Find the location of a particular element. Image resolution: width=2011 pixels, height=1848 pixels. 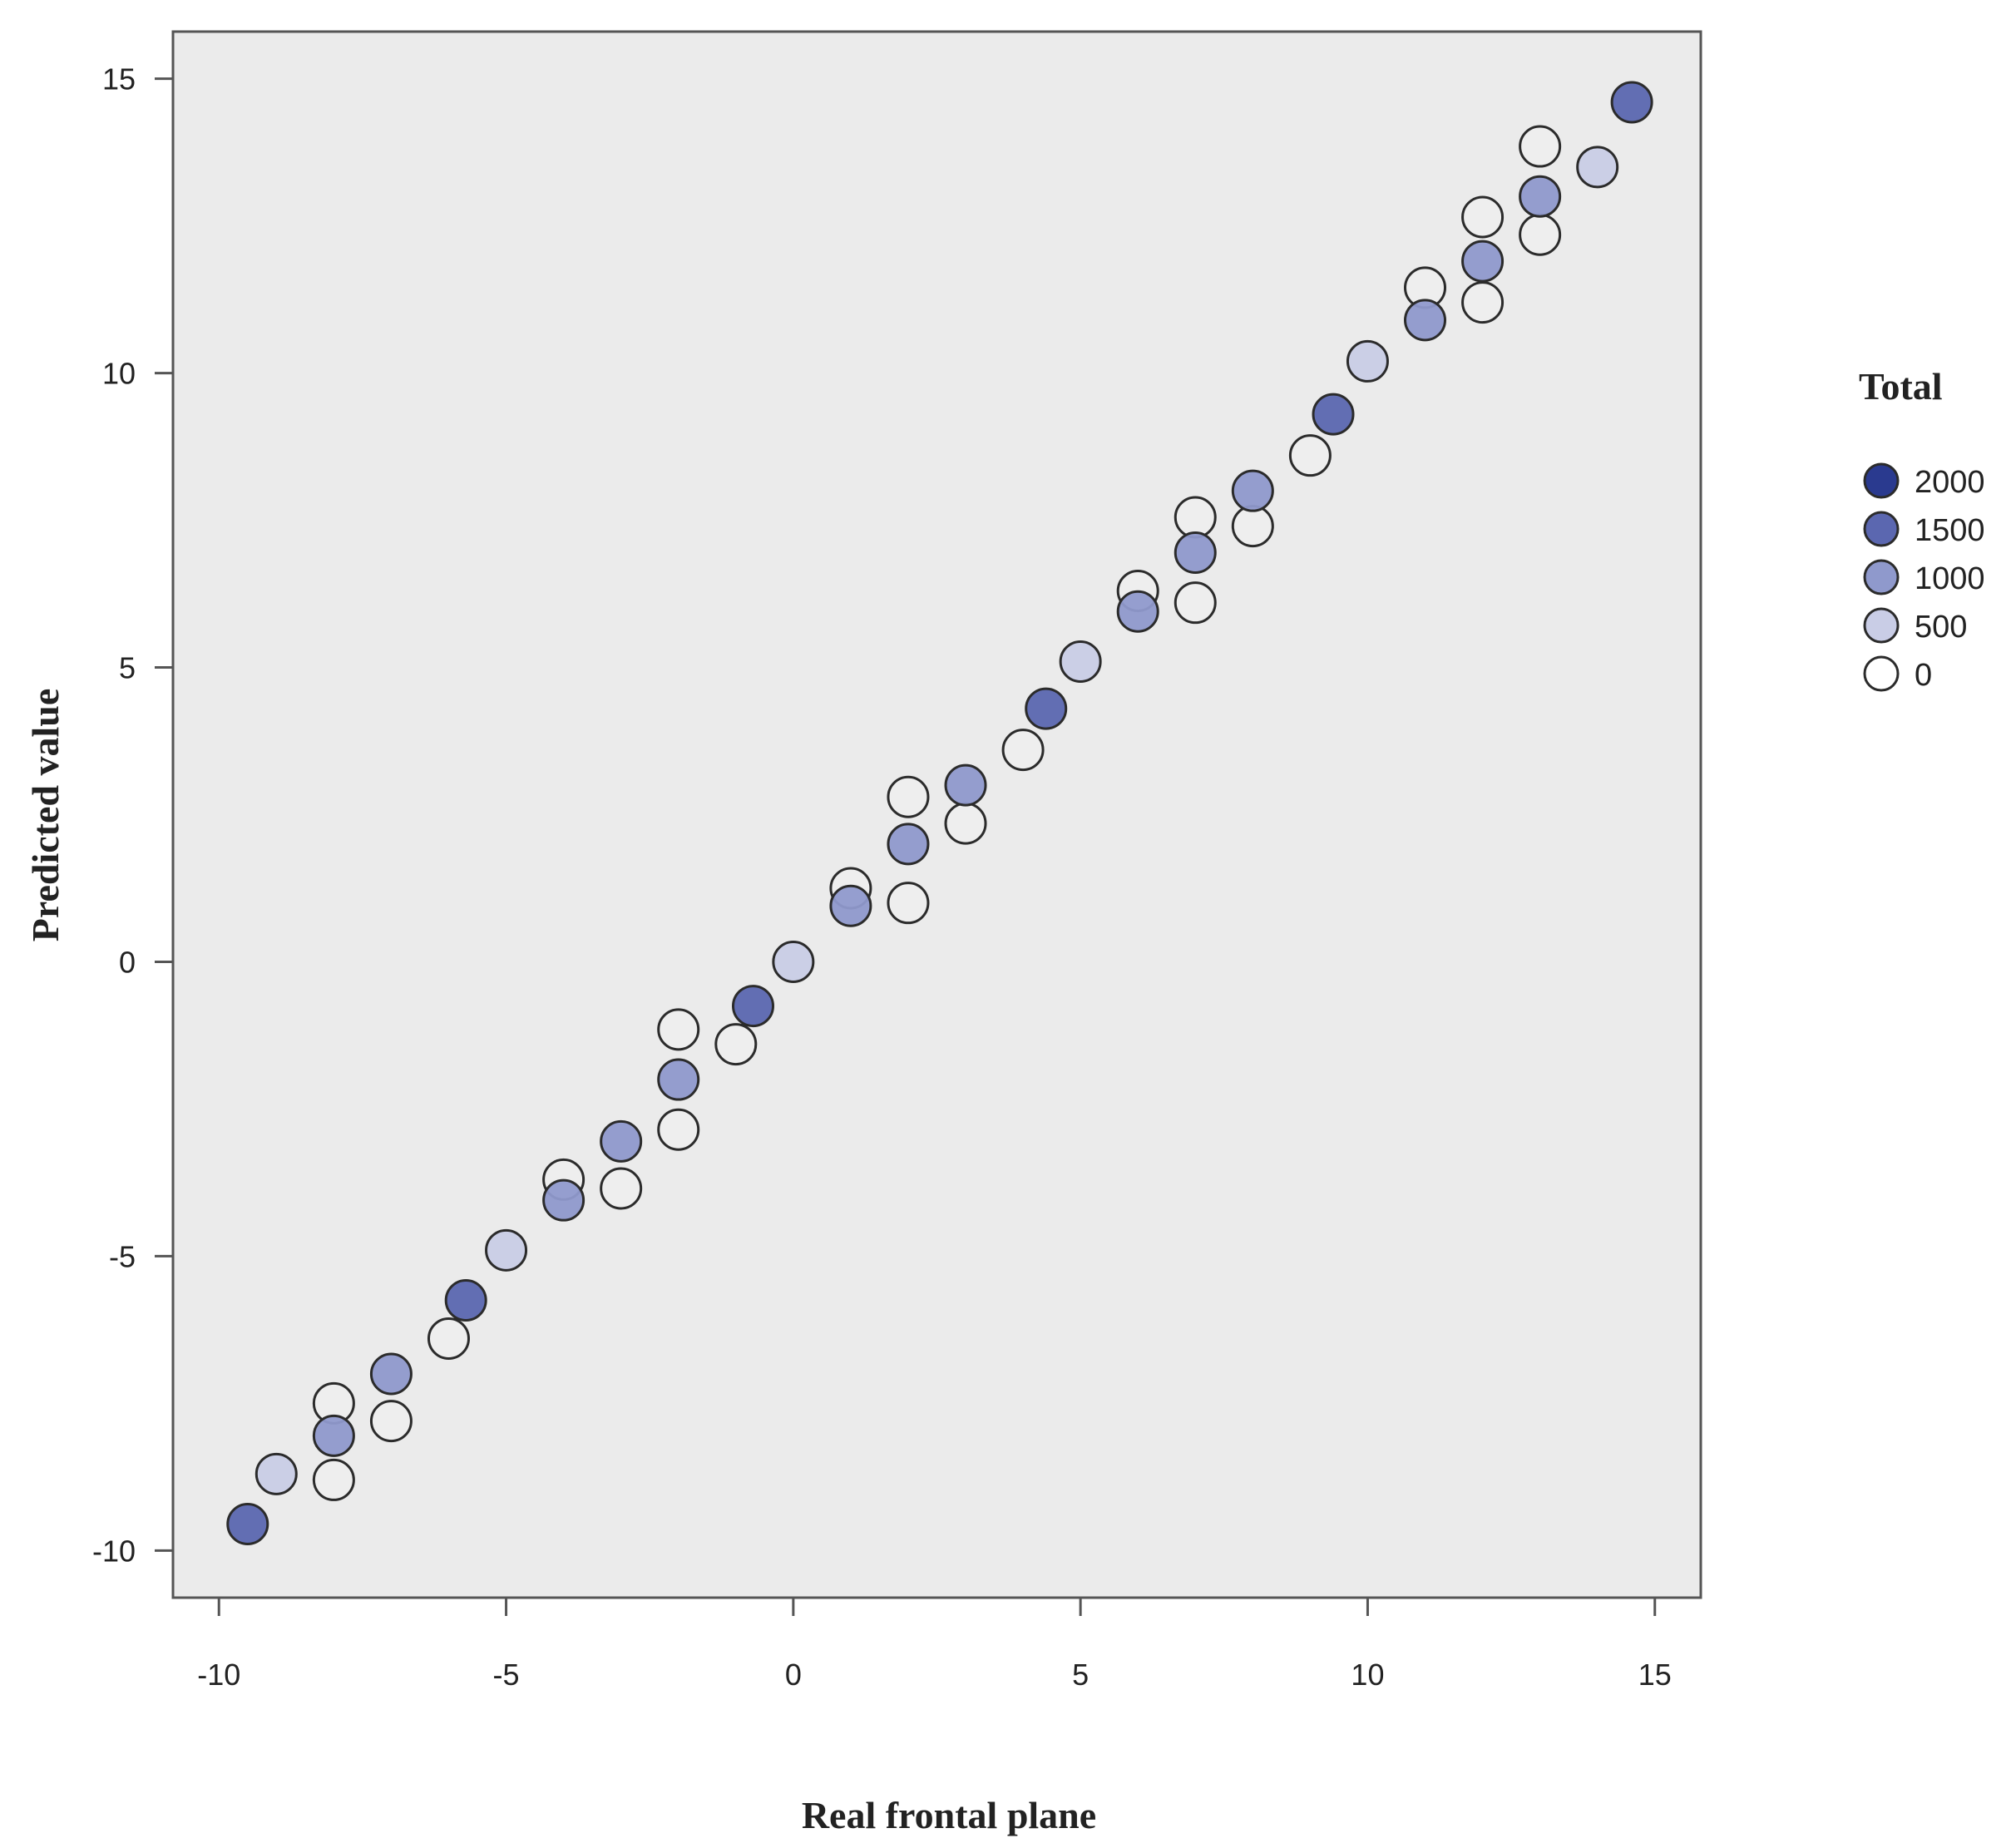

legend: Total 2000 1500 1000 500 0 is located at coordinates (1922, 529).